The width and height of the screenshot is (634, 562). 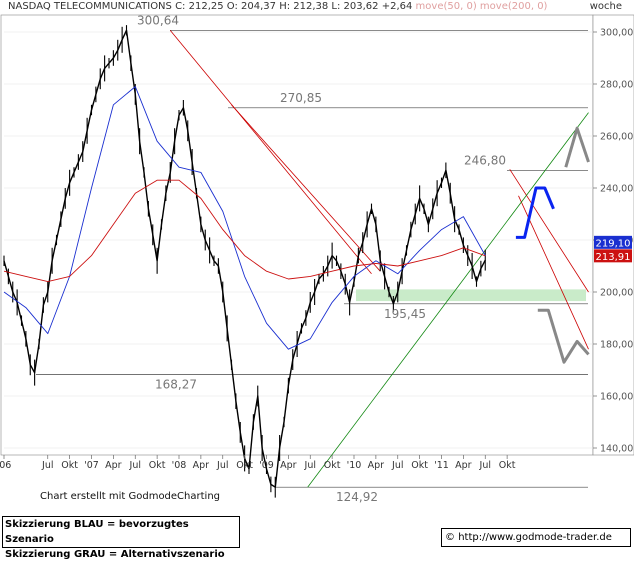 What do you see at coordinates (513, 6) in the screenshot?
I see `ma200-label: move(200, 0)` at bounding box center [513, 6].